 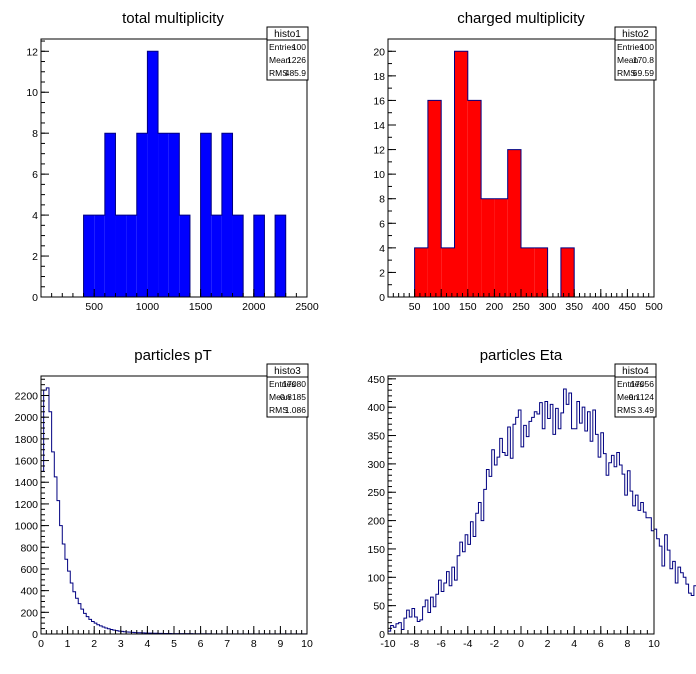 What do you see at coordinates (254, 644) in the screenshot?
I see `x-tick-label: 8` at bounding box center [254, 644].